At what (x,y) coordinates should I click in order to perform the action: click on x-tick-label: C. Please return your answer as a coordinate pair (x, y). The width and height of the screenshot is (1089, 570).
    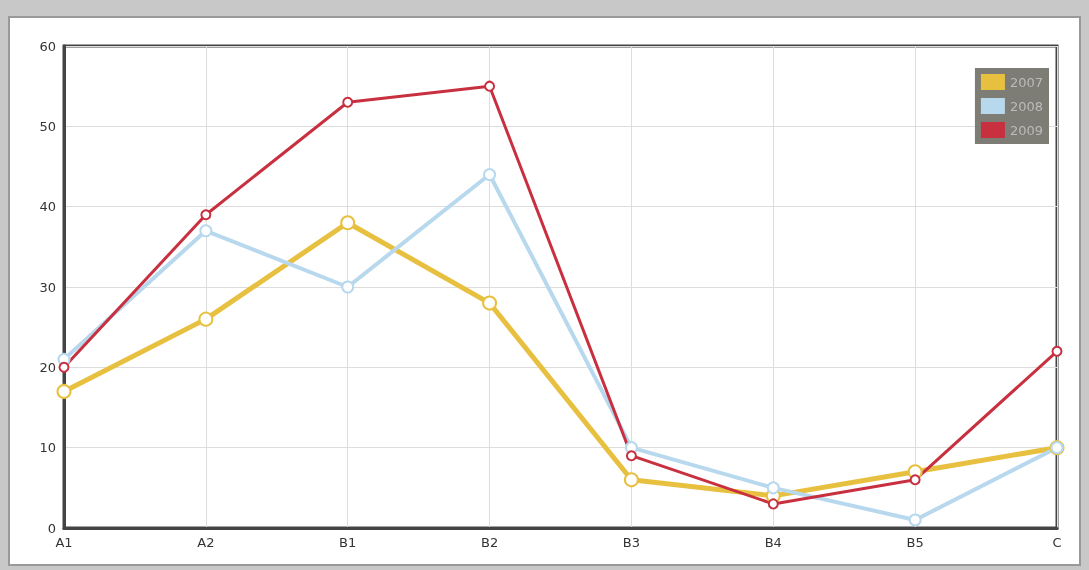
    Looking at the image, I should click on (1057, 542).